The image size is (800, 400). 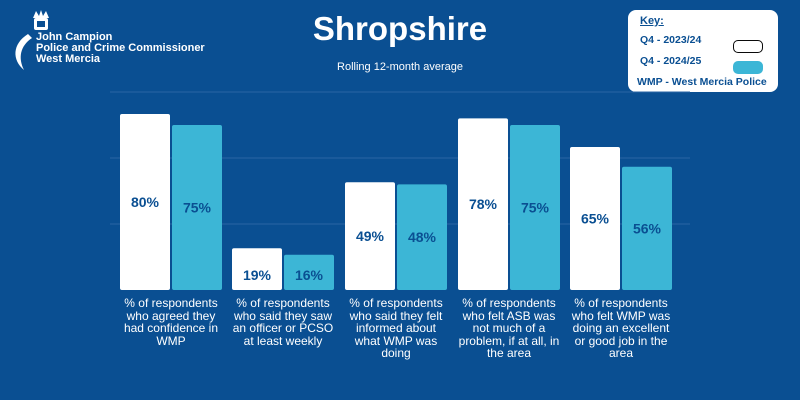 What do you see at coordinates (309, 275) in the screenshot?
I see `bar-value-label: 16%` at bounding box center [309, 275].